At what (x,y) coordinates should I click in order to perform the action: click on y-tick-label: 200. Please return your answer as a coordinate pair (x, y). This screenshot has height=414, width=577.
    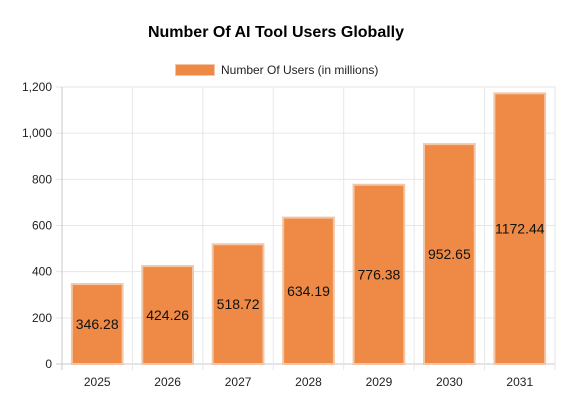
    Looking at the image, I should click on (42, 318).